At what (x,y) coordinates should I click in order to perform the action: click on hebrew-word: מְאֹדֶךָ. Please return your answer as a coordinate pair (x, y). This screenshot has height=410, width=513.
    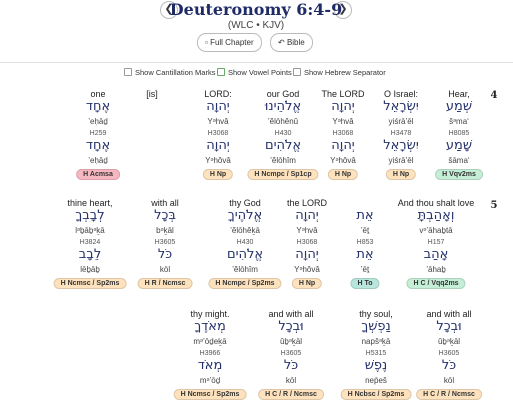
    Looking at the image, I should click on (210, 326).